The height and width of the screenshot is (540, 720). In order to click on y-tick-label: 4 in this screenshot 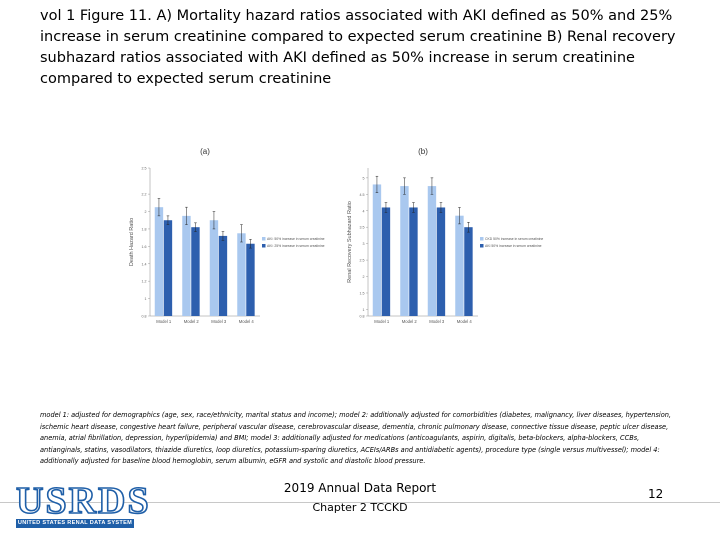, I will do `click(364, 211)`.